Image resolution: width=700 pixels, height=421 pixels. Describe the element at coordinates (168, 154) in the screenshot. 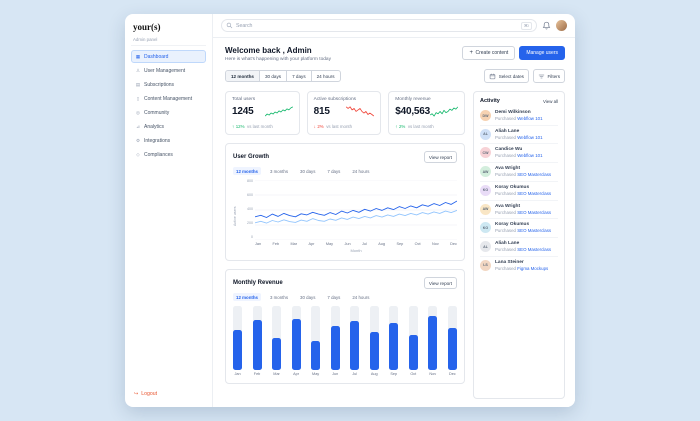

I see `sidebar-item-compliances: ◇ Compliances` at that location.